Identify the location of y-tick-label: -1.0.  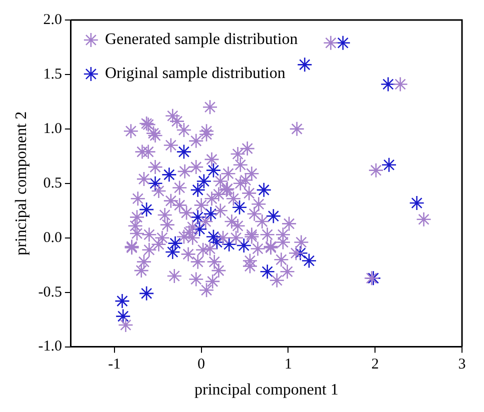
(50, 346).